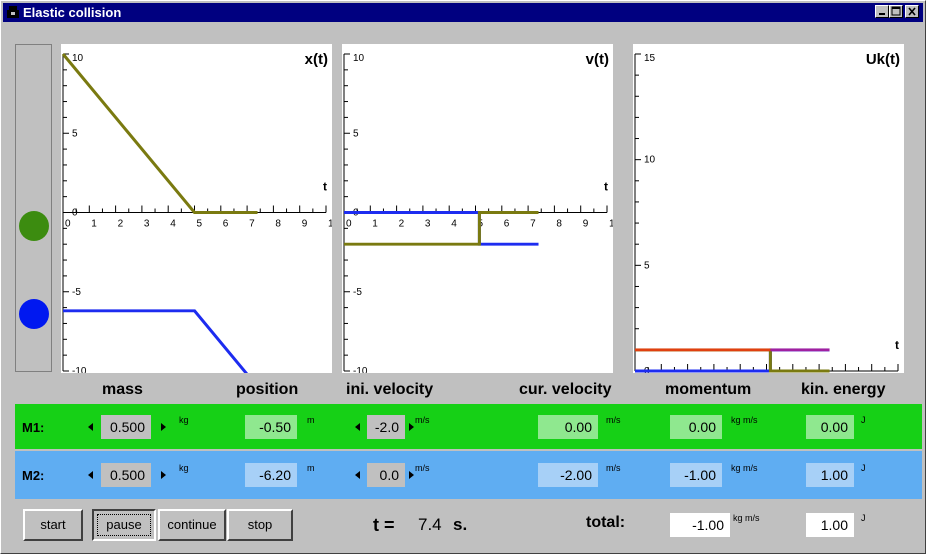 This screenshot has width=926, height=554. I want to click on continue-button: continue, so click(192, 525).